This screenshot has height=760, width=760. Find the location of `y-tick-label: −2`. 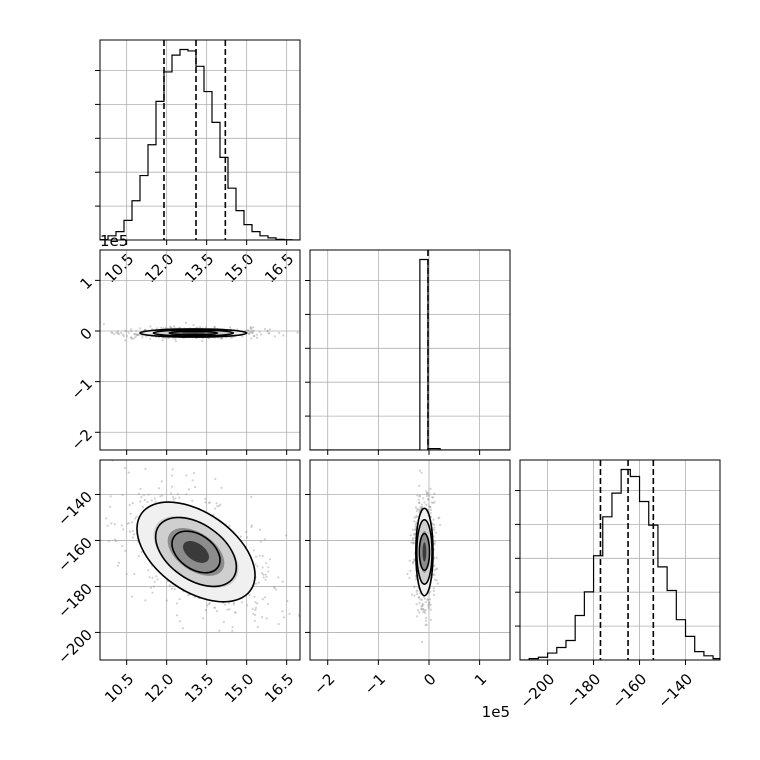

y-tick-label: −2 is located at coordinates (82, 440).